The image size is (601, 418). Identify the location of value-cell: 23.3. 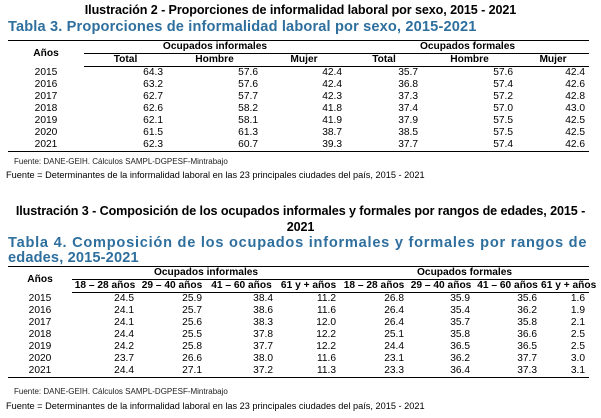
(374, 371).